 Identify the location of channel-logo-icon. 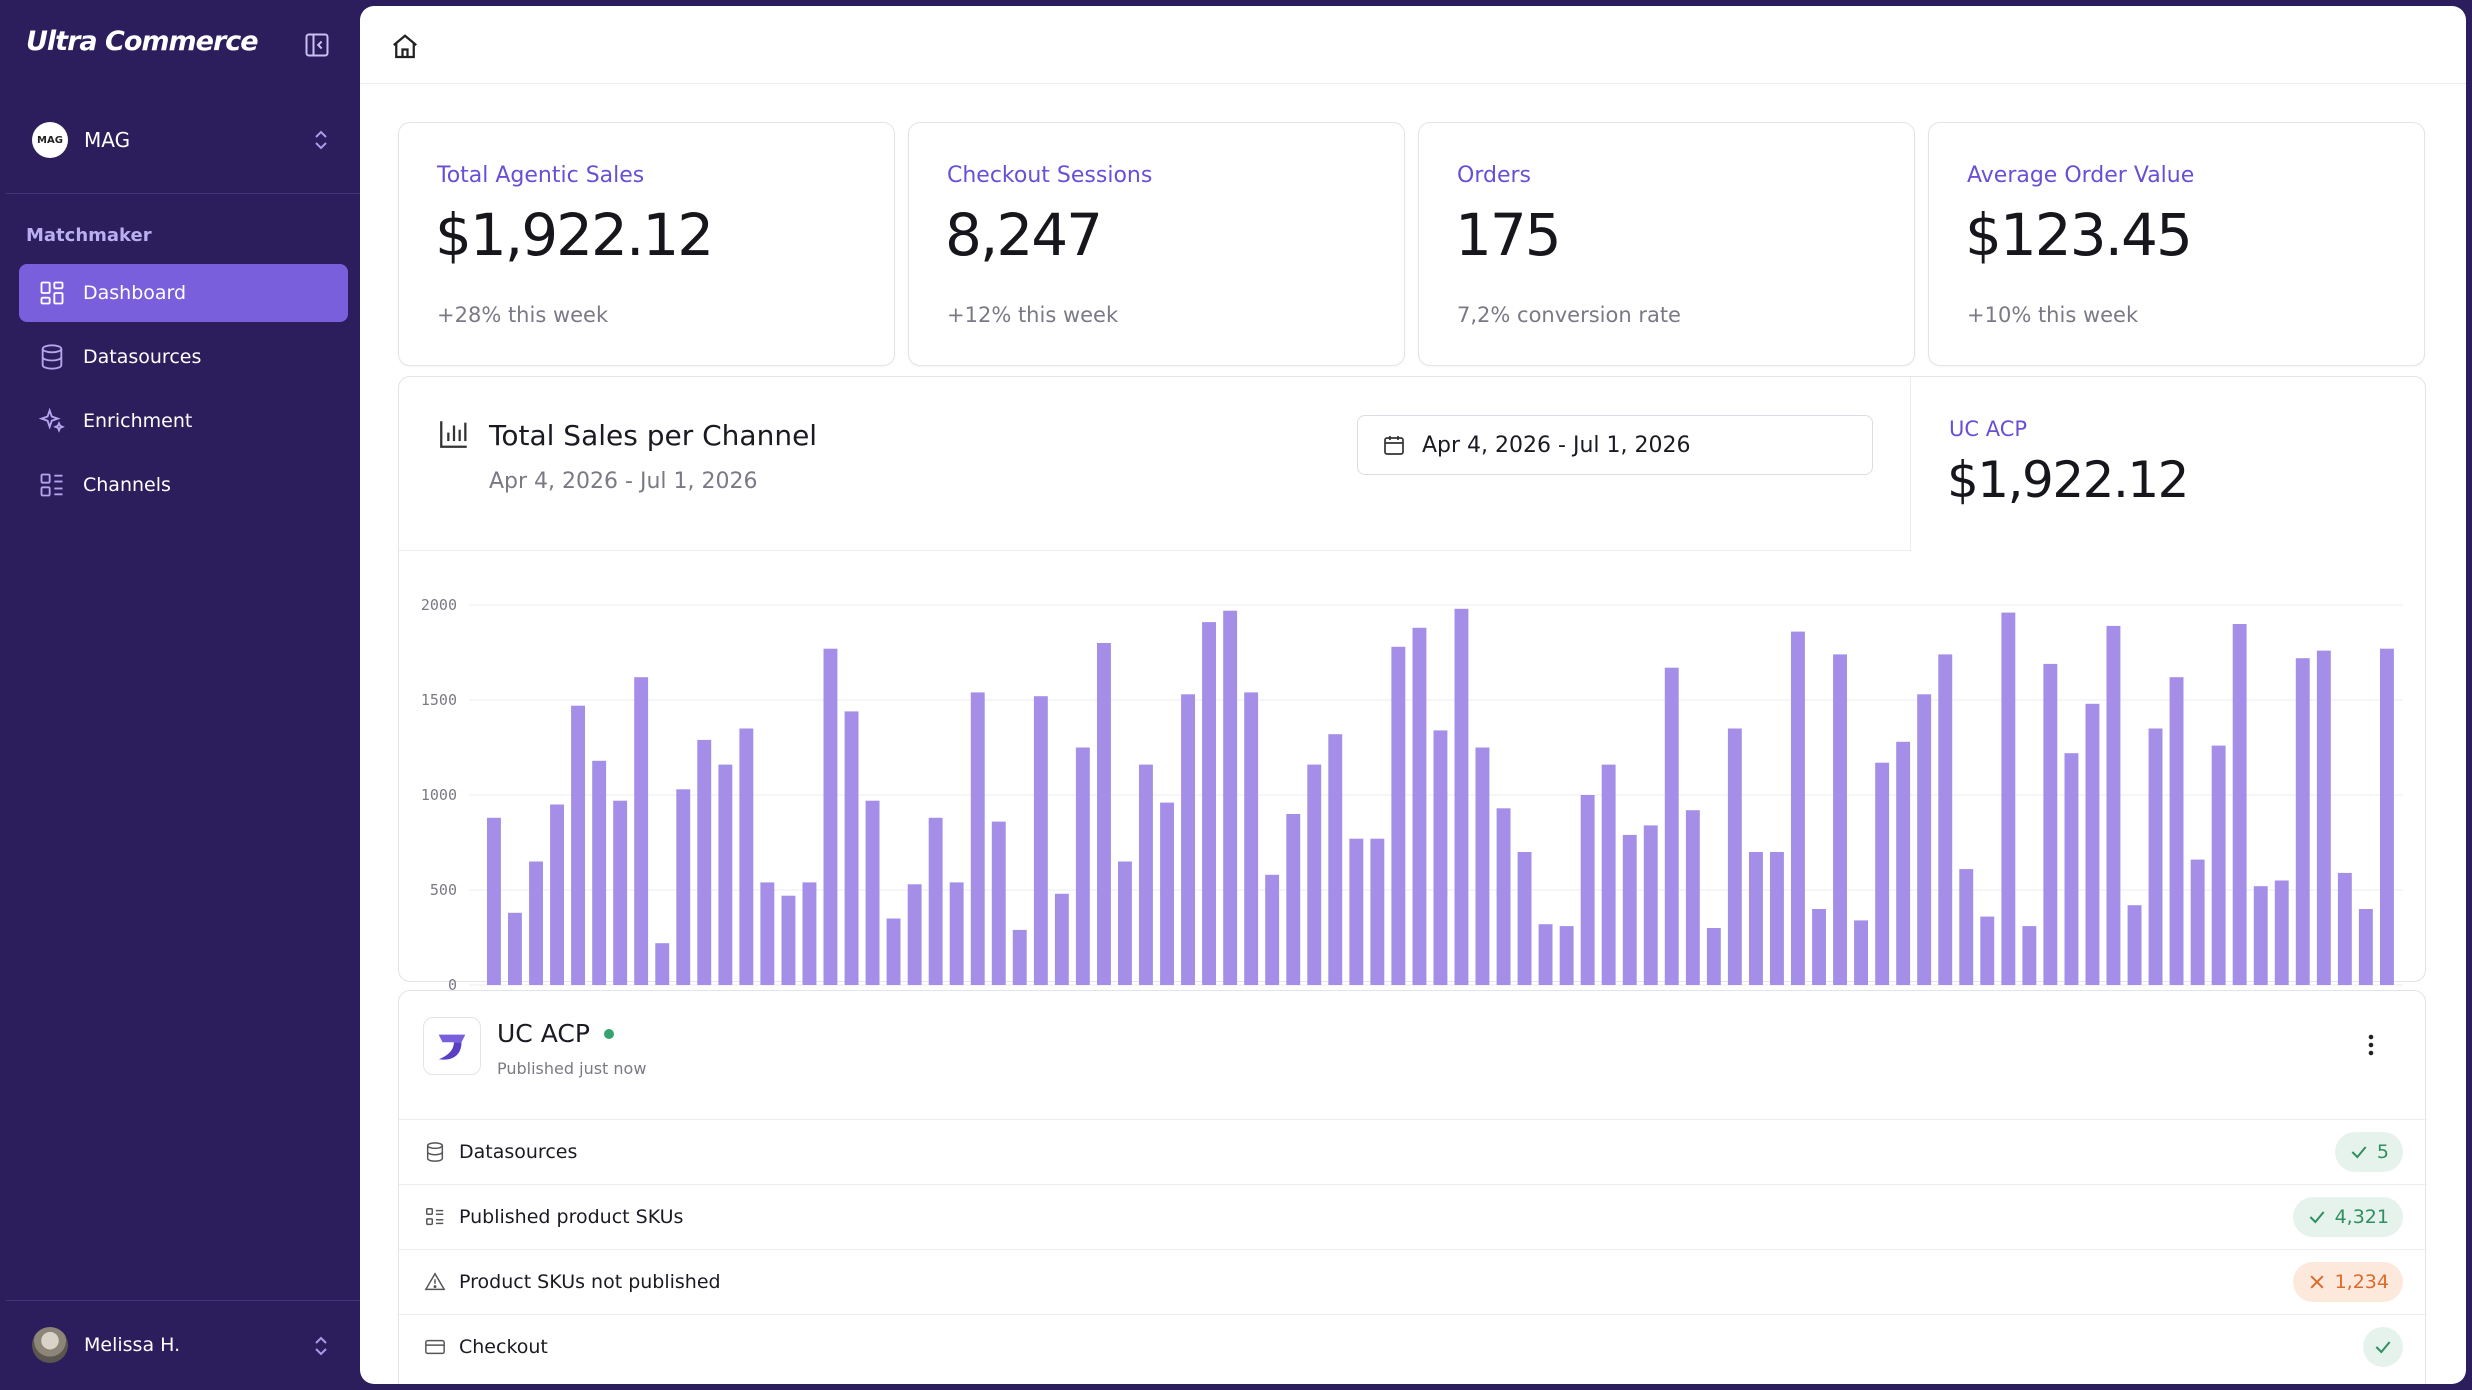
(452, 1047).